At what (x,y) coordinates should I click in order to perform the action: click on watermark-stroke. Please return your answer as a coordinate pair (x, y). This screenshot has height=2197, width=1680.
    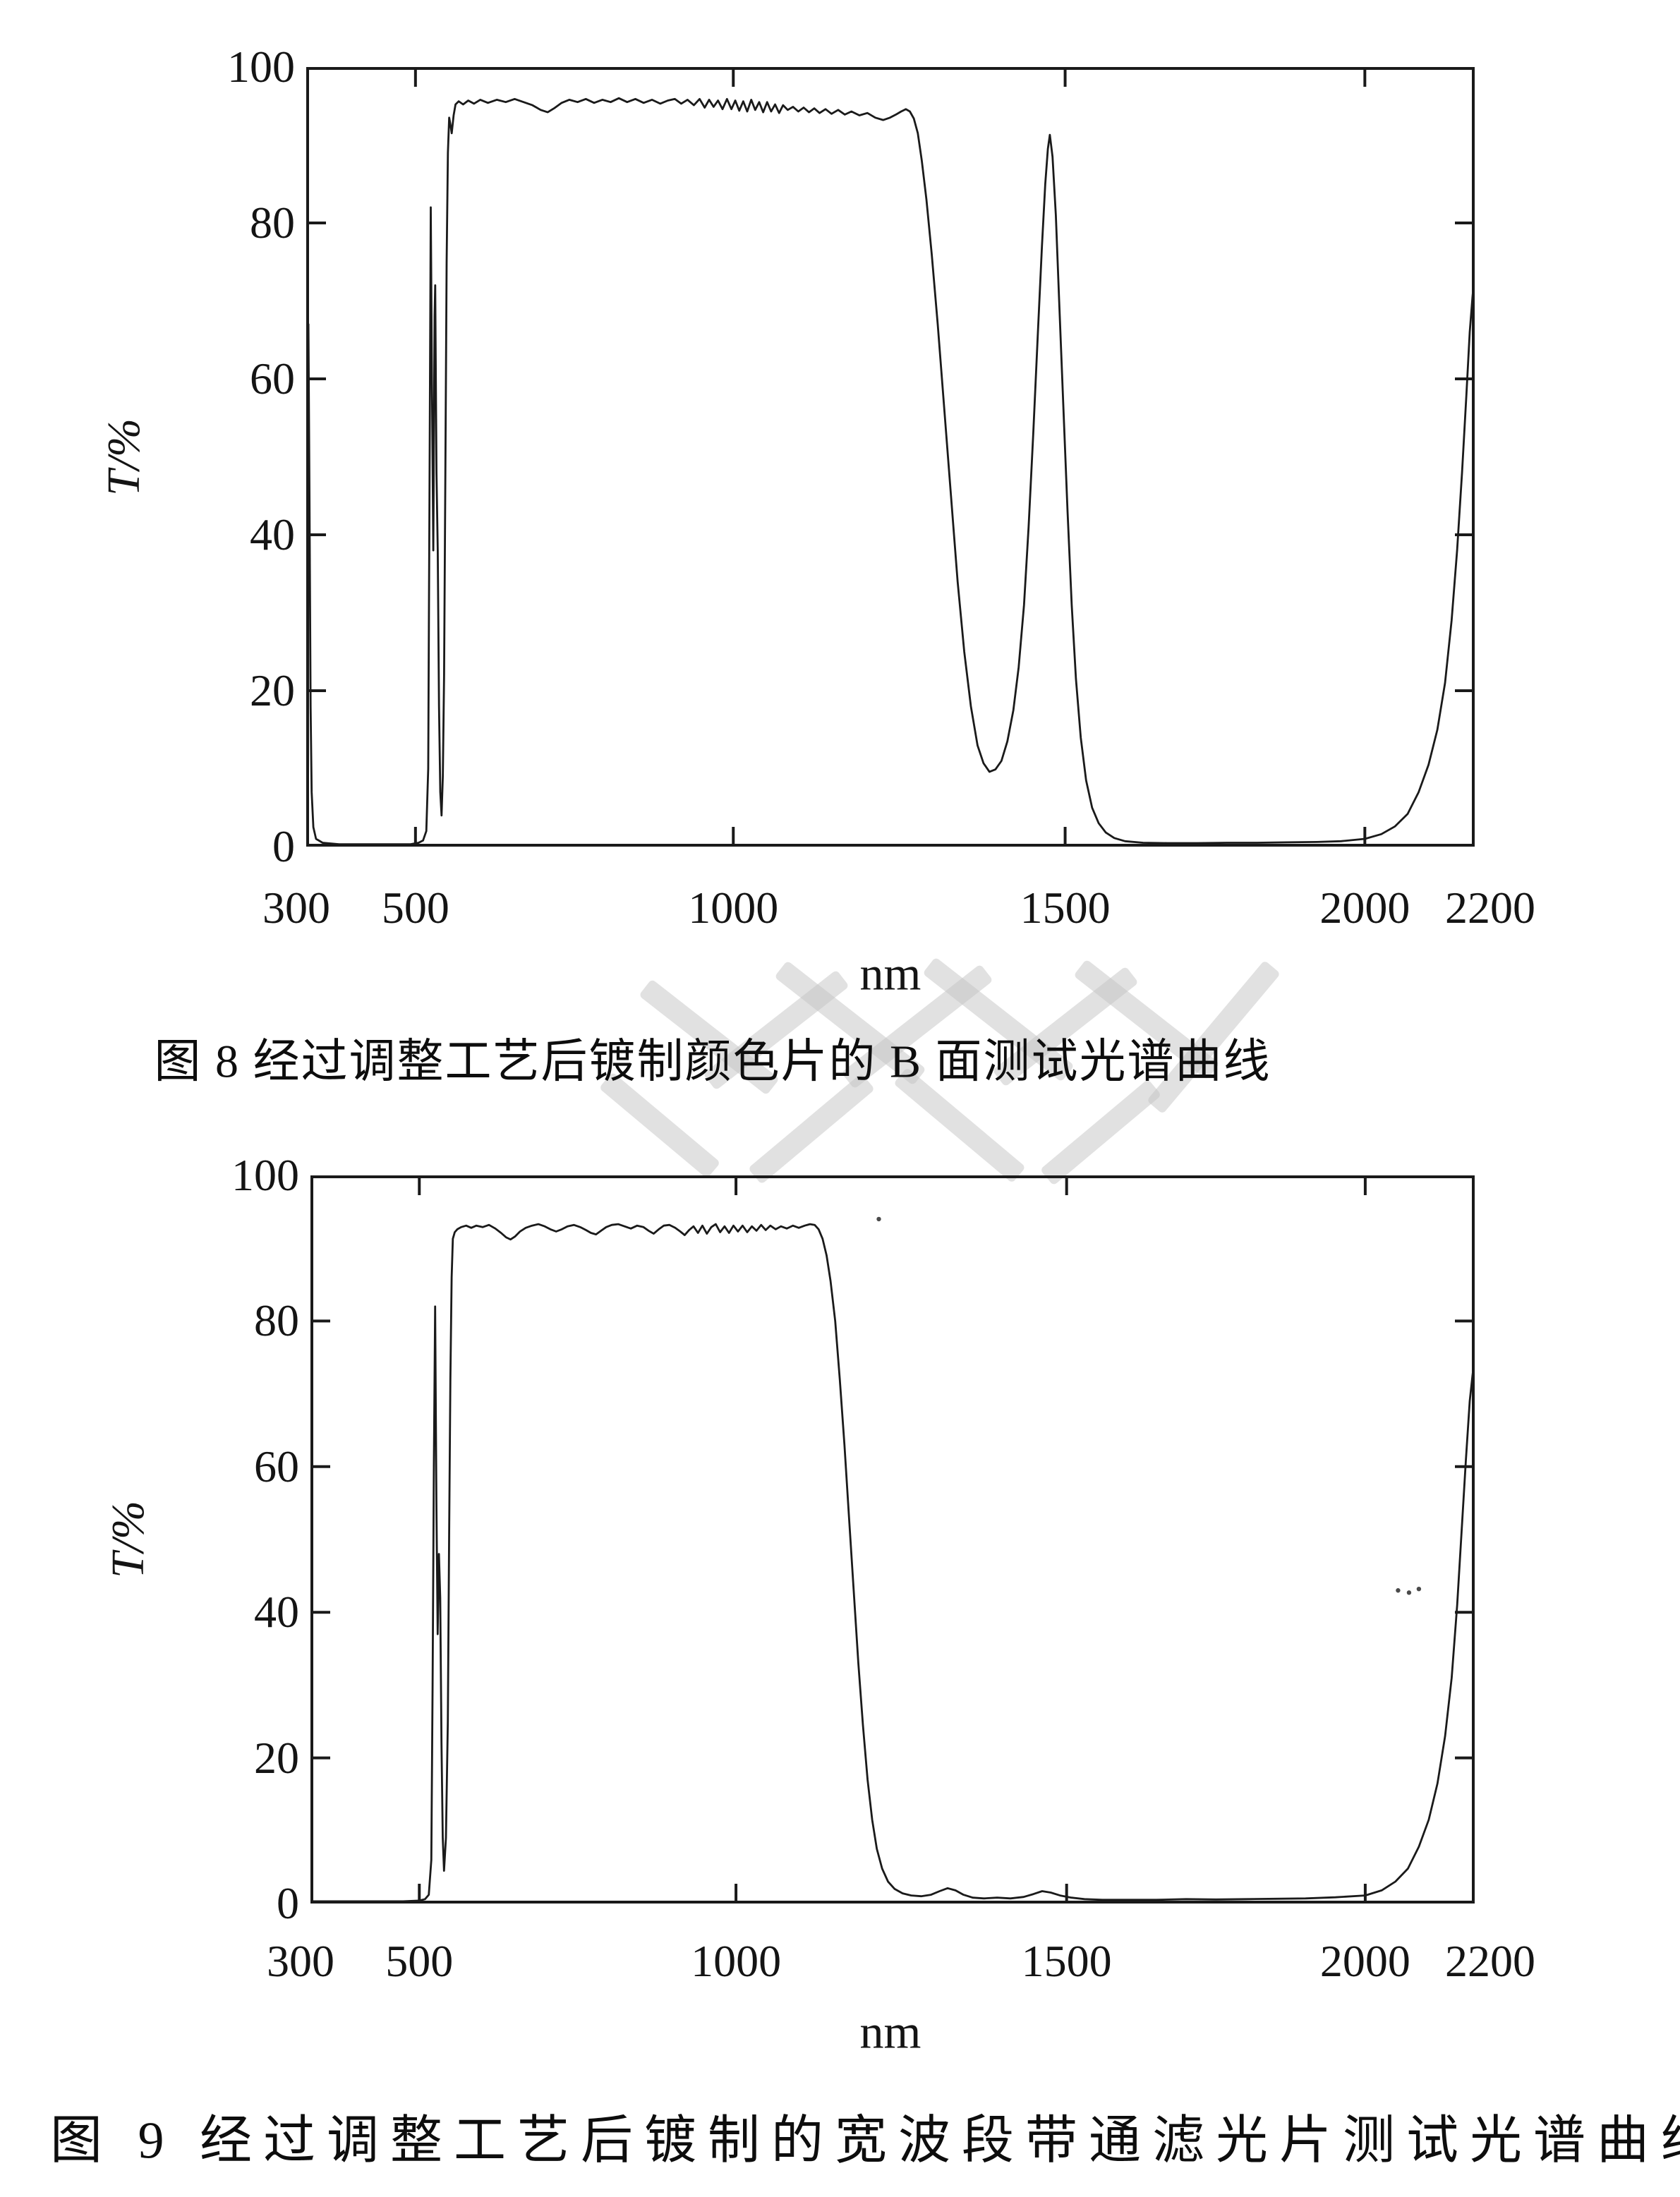
    Looking at the image, I should click on (1100, 1132).